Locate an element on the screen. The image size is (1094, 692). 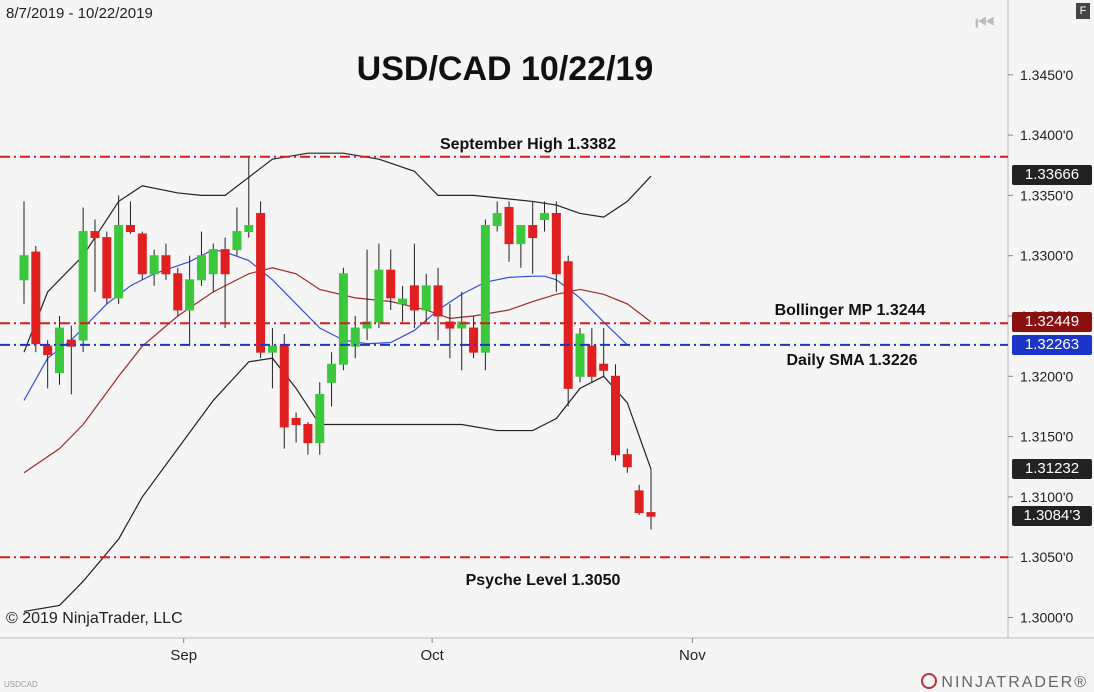
x-tick-label: Oct is located at coordinates (432, 655).